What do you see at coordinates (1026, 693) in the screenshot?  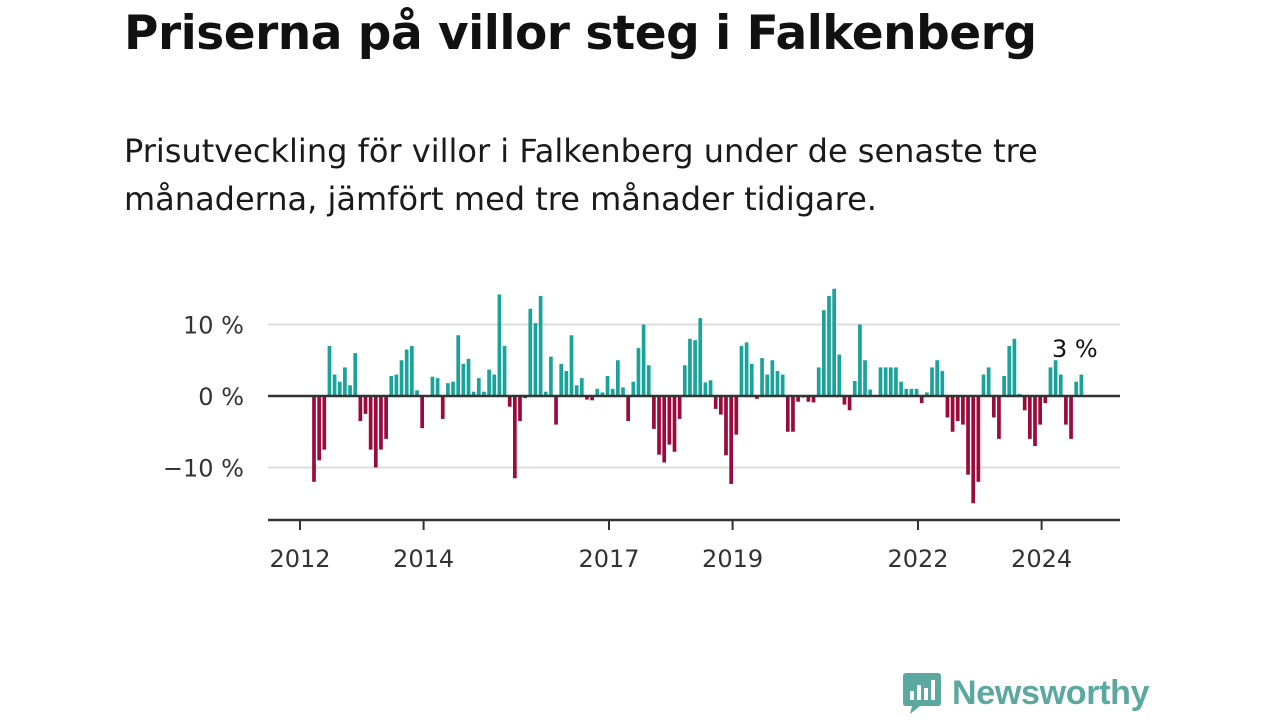 I see `newsworthy-logo: Newsworthy` at bounding box center [1026, 693].